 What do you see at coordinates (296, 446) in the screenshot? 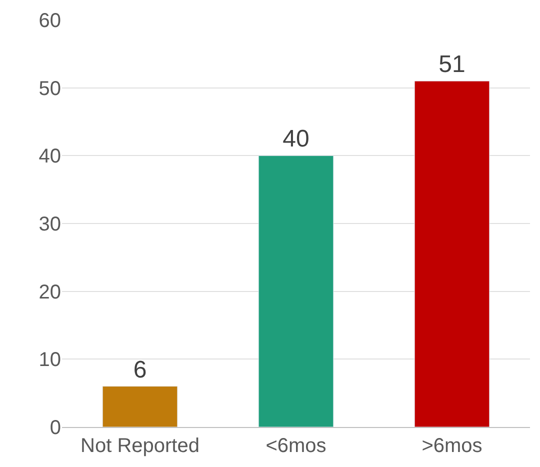
I see `x-tick-label: <6mos` at bounding box center [296, 446].